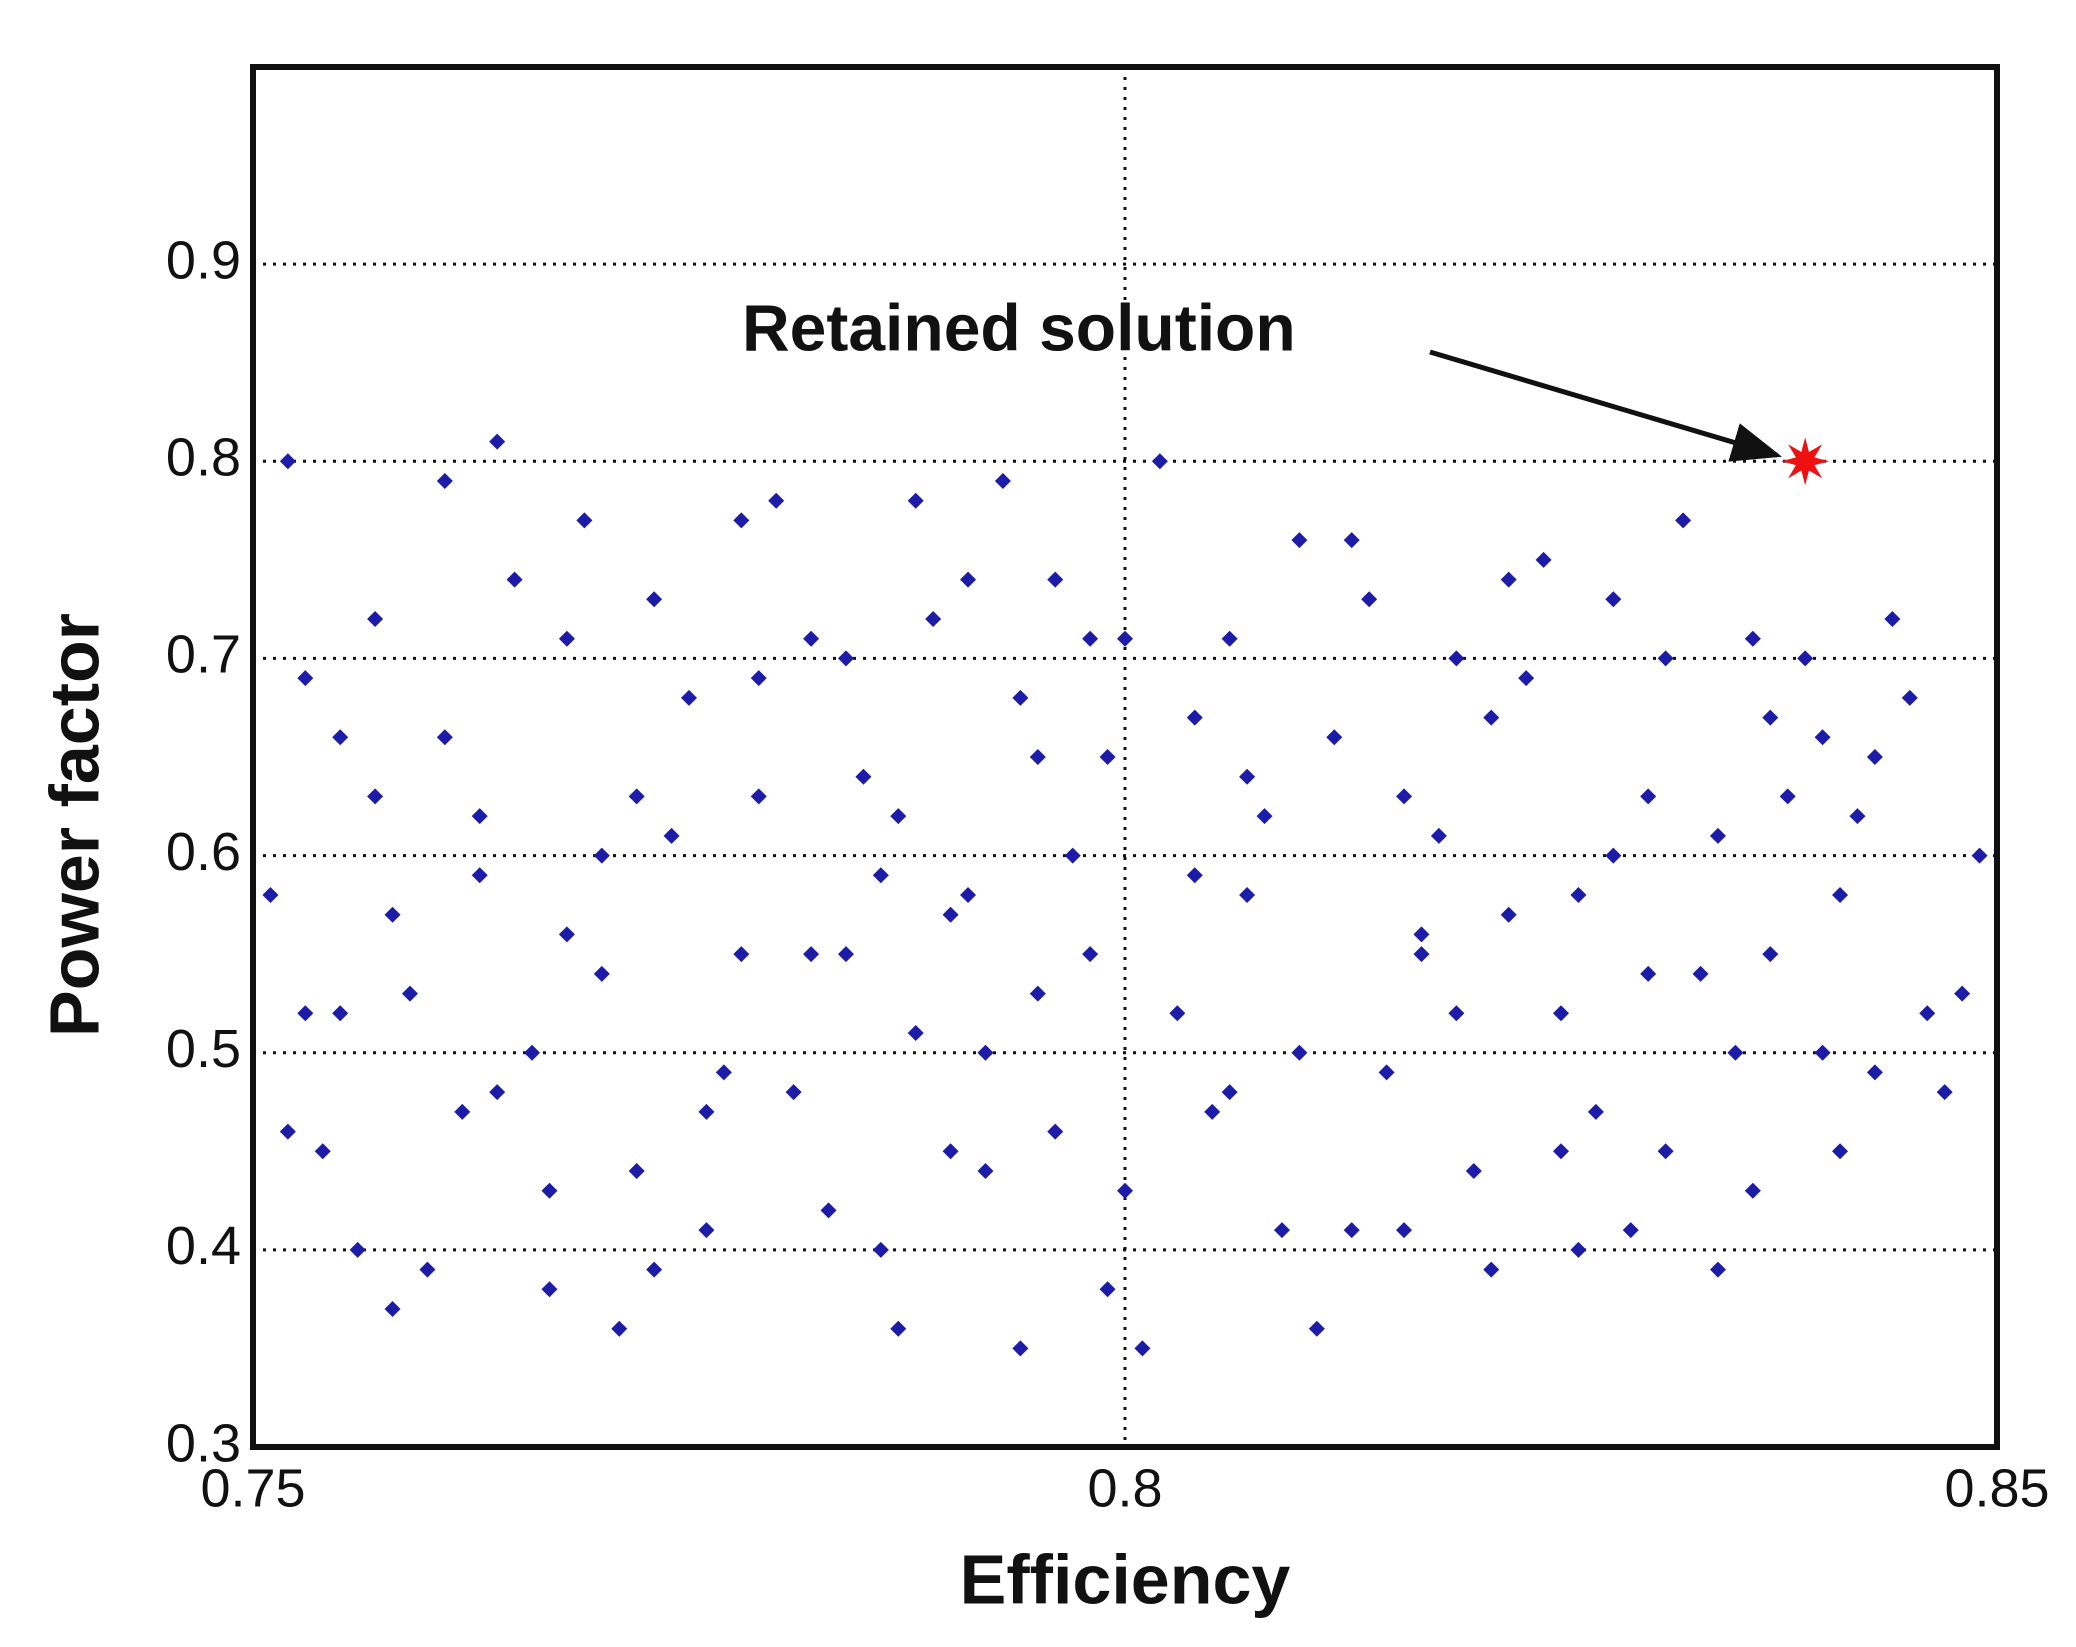 Image resolution: width=2076 pixels, height=1647 pixels. I want to click on y-tick-label: 0.6, so click(203, 852).